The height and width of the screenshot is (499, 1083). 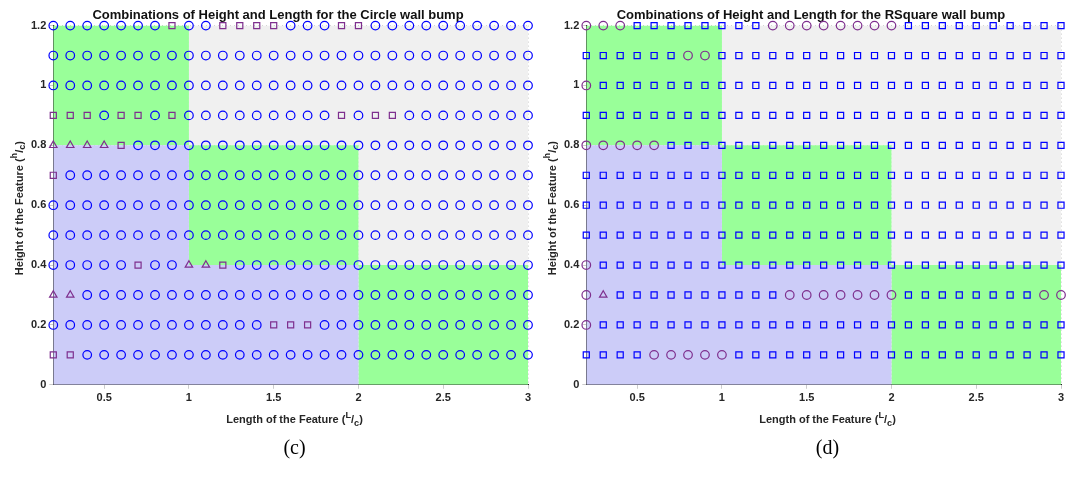 I want to click on chart-title: Combinations of Height and Length for the RSquare wall bump, so click(x=811, y=15).